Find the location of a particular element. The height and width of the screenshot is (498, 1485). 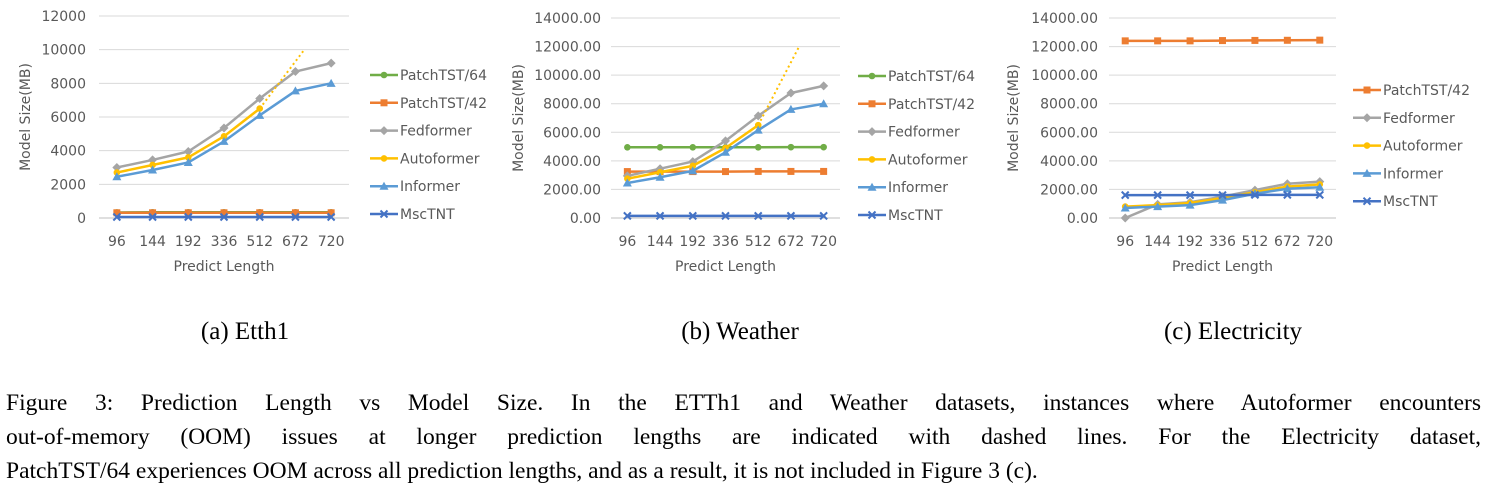

y-tick-label: 6000 is located at coordinates (68, 118).